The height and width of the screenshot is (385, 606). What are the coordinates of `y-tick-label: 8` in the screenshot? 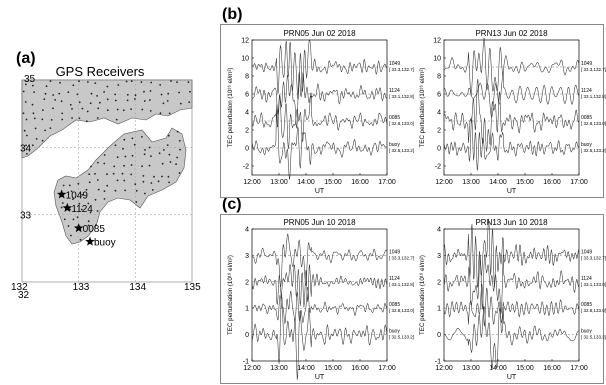 It's located at (247, 77).